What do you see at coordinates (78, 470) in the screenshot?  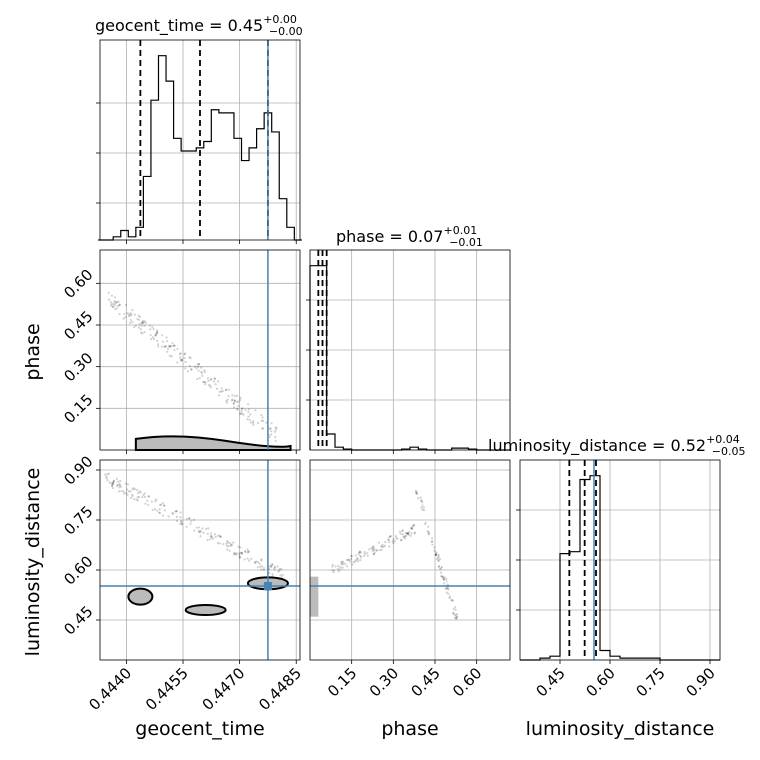 I see `y-tick-label-luminosity_distance-3: 0.90` at bounding box center [78, 470].